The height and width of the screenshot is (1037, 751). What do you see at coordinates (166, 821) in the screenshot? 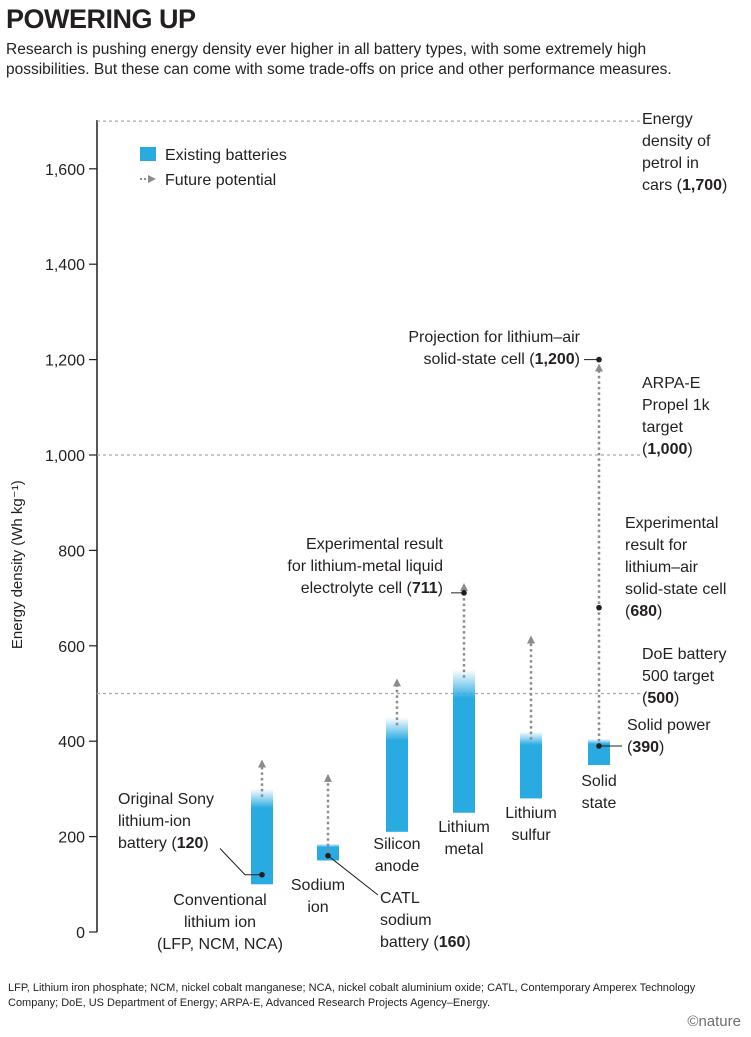
I see `annotation-label: Original Sony lithium-ion battery (120)` at bounding box center [166, 821].